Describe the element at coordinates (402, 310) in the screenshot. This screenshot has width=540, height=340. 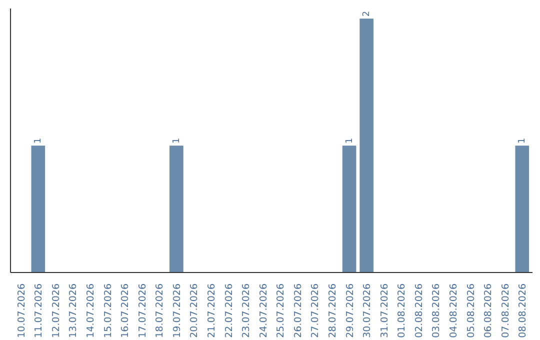
I see `x-tick-label: 01.08.2026` at that location.